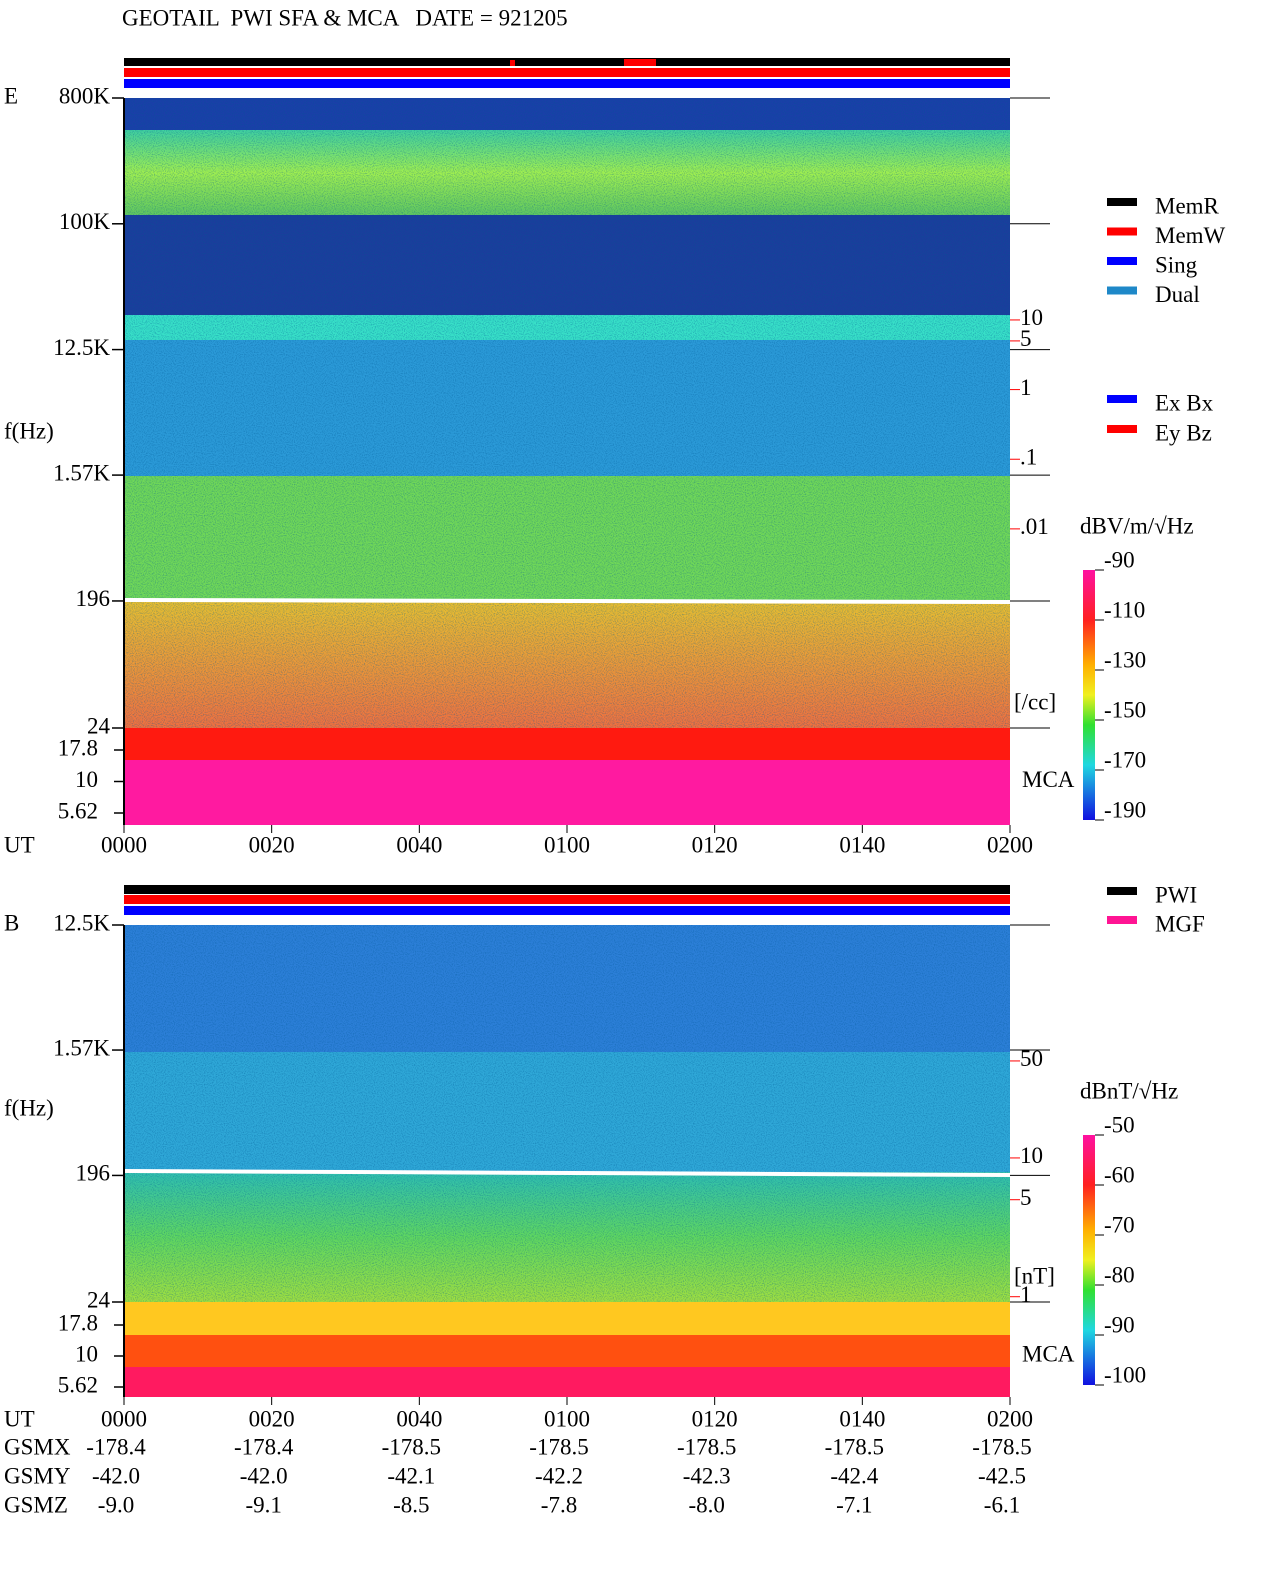  I want to click on orbit-value: -8.0, so click(706, 1504).